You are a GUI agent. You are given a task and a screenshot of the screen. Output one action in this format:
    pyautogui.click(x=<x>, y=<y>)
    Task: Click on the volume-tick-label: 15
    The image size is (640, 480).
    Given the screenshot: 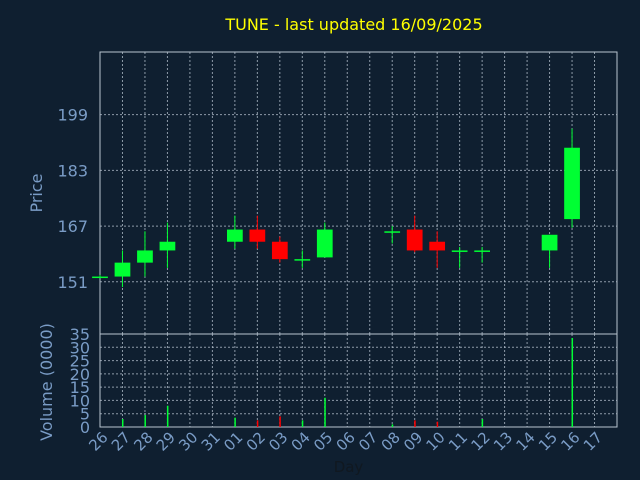 What is the action you would take?
    pyautogui.click(x=80, y=387)
    